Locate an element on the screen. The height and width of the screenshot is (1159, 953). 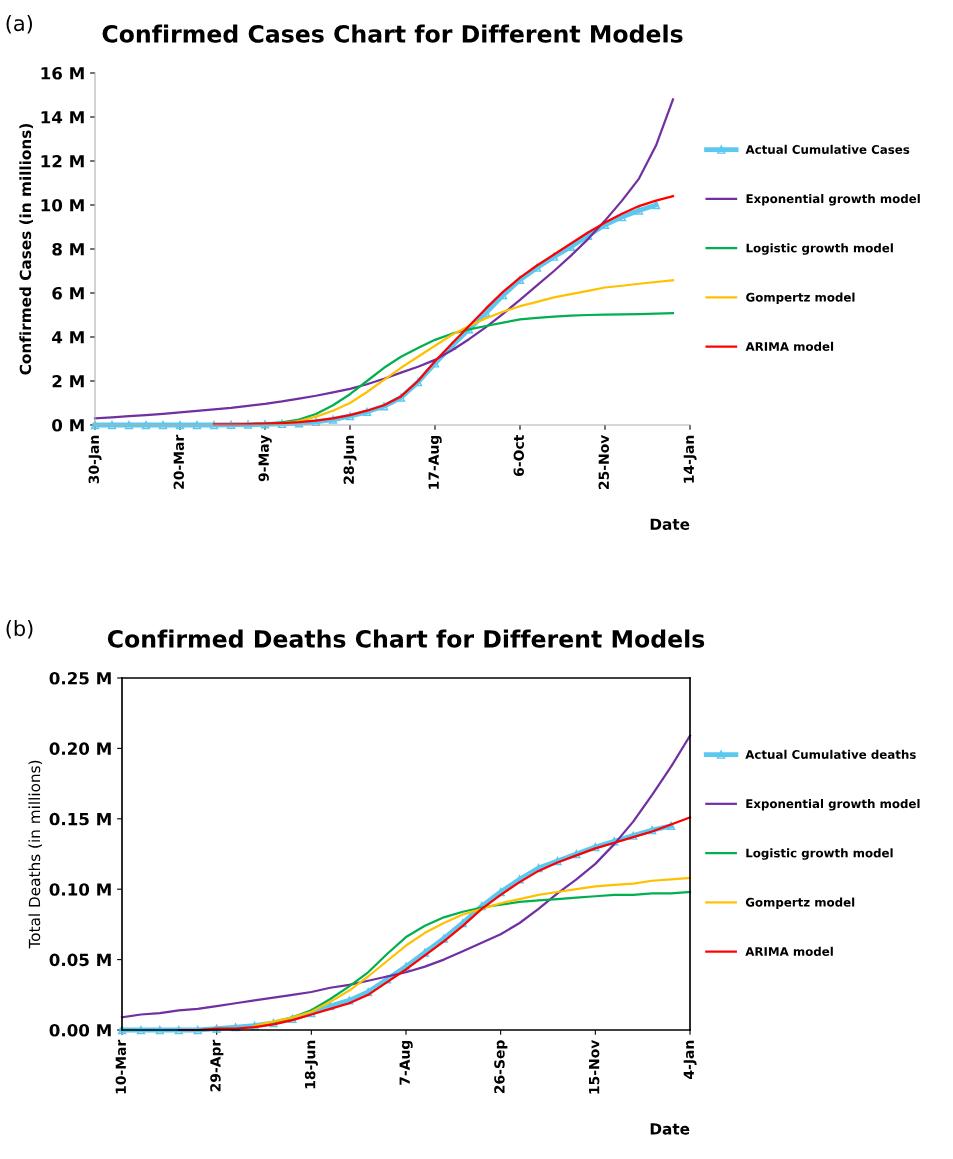
y-tick-label: 10 M is located at coordinates (62, 205).